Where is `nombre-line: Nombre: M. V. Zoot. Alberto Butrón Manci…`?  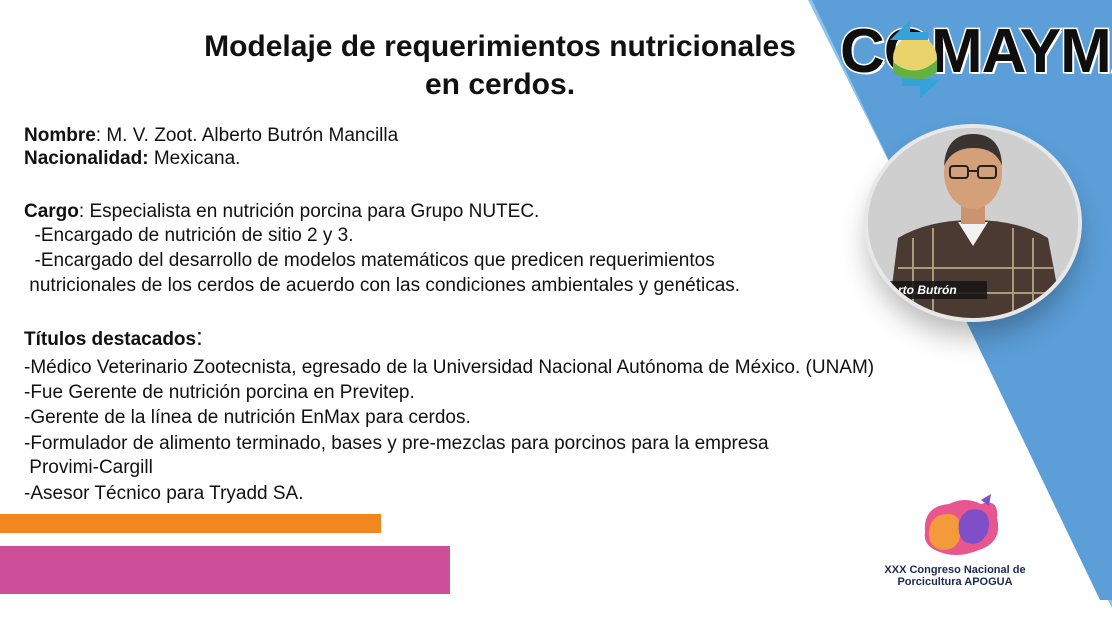
nombre-line: Nombre: M. V. Zoot. Alberto Butrón Manci… is located at coordinates (211, 135).